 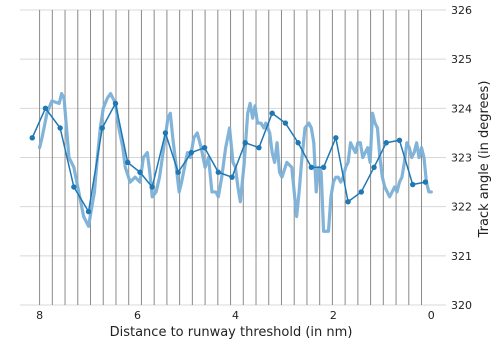 What do you see at coordinates (137, 315) in the screenshot?
I see `x-tick-label: 6` at bounding box center [137, 315].